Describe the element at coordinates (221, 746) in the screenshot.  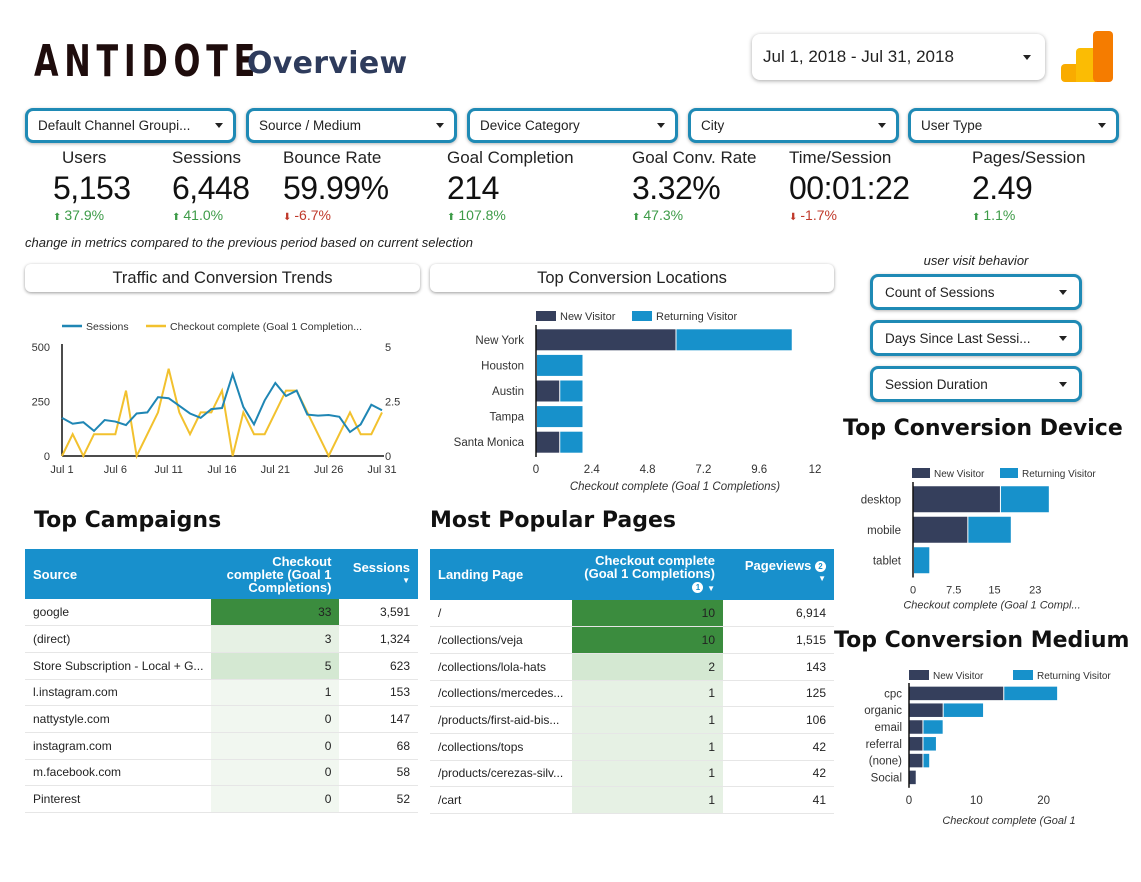
I see `table-row: instagram.com 0 68` at that location.